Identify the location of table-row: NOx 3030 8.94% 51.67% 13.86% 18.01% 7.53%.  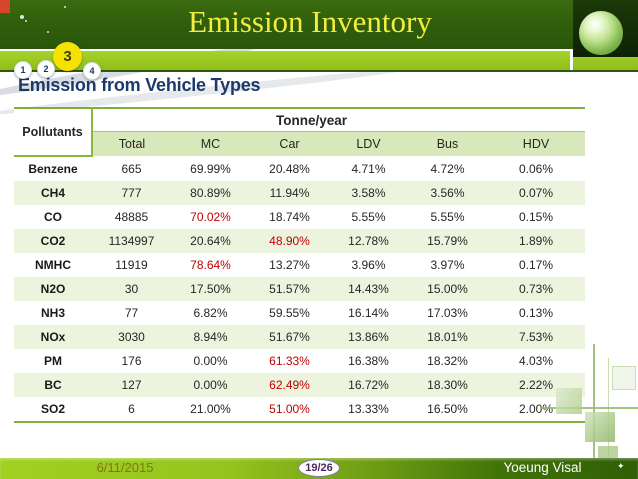
(299, 337).